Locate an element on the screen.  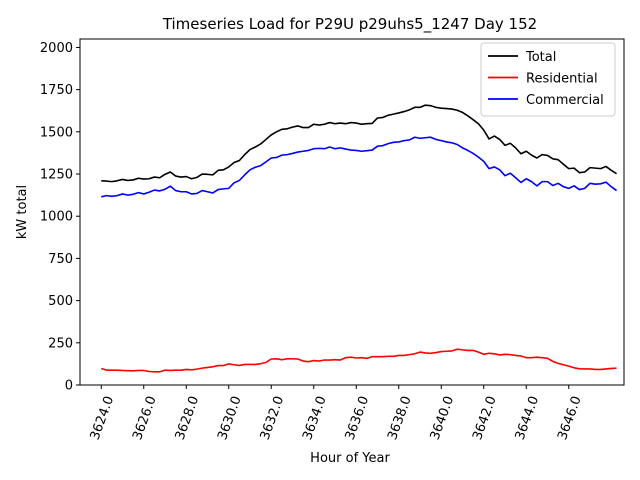
y-tick-label: 1750 is located at coordinates (56, 90).